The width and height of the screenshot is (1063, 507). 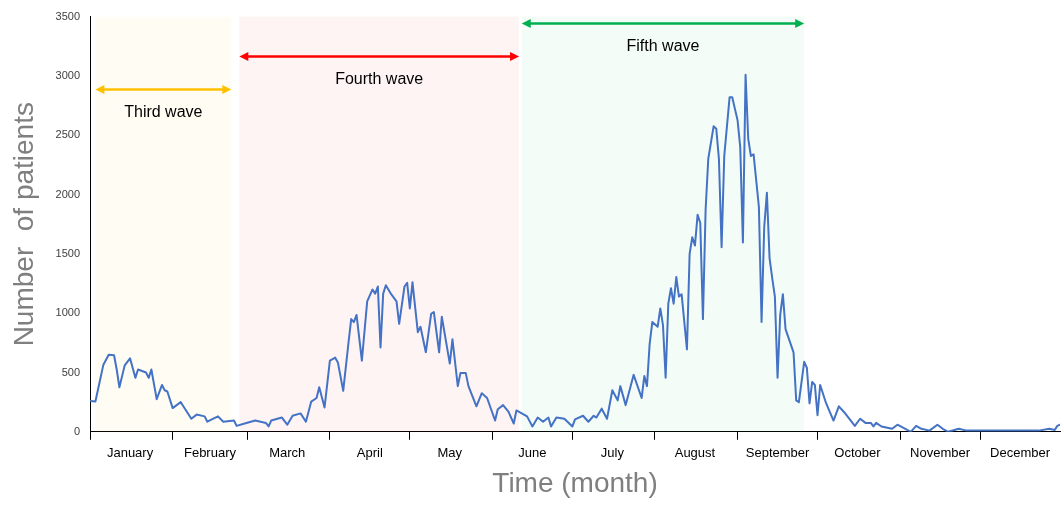 What do you see at coordinates (210, 453) in the screenshot?
I see `x-tick-label: February` at bounding box center [210, 453].